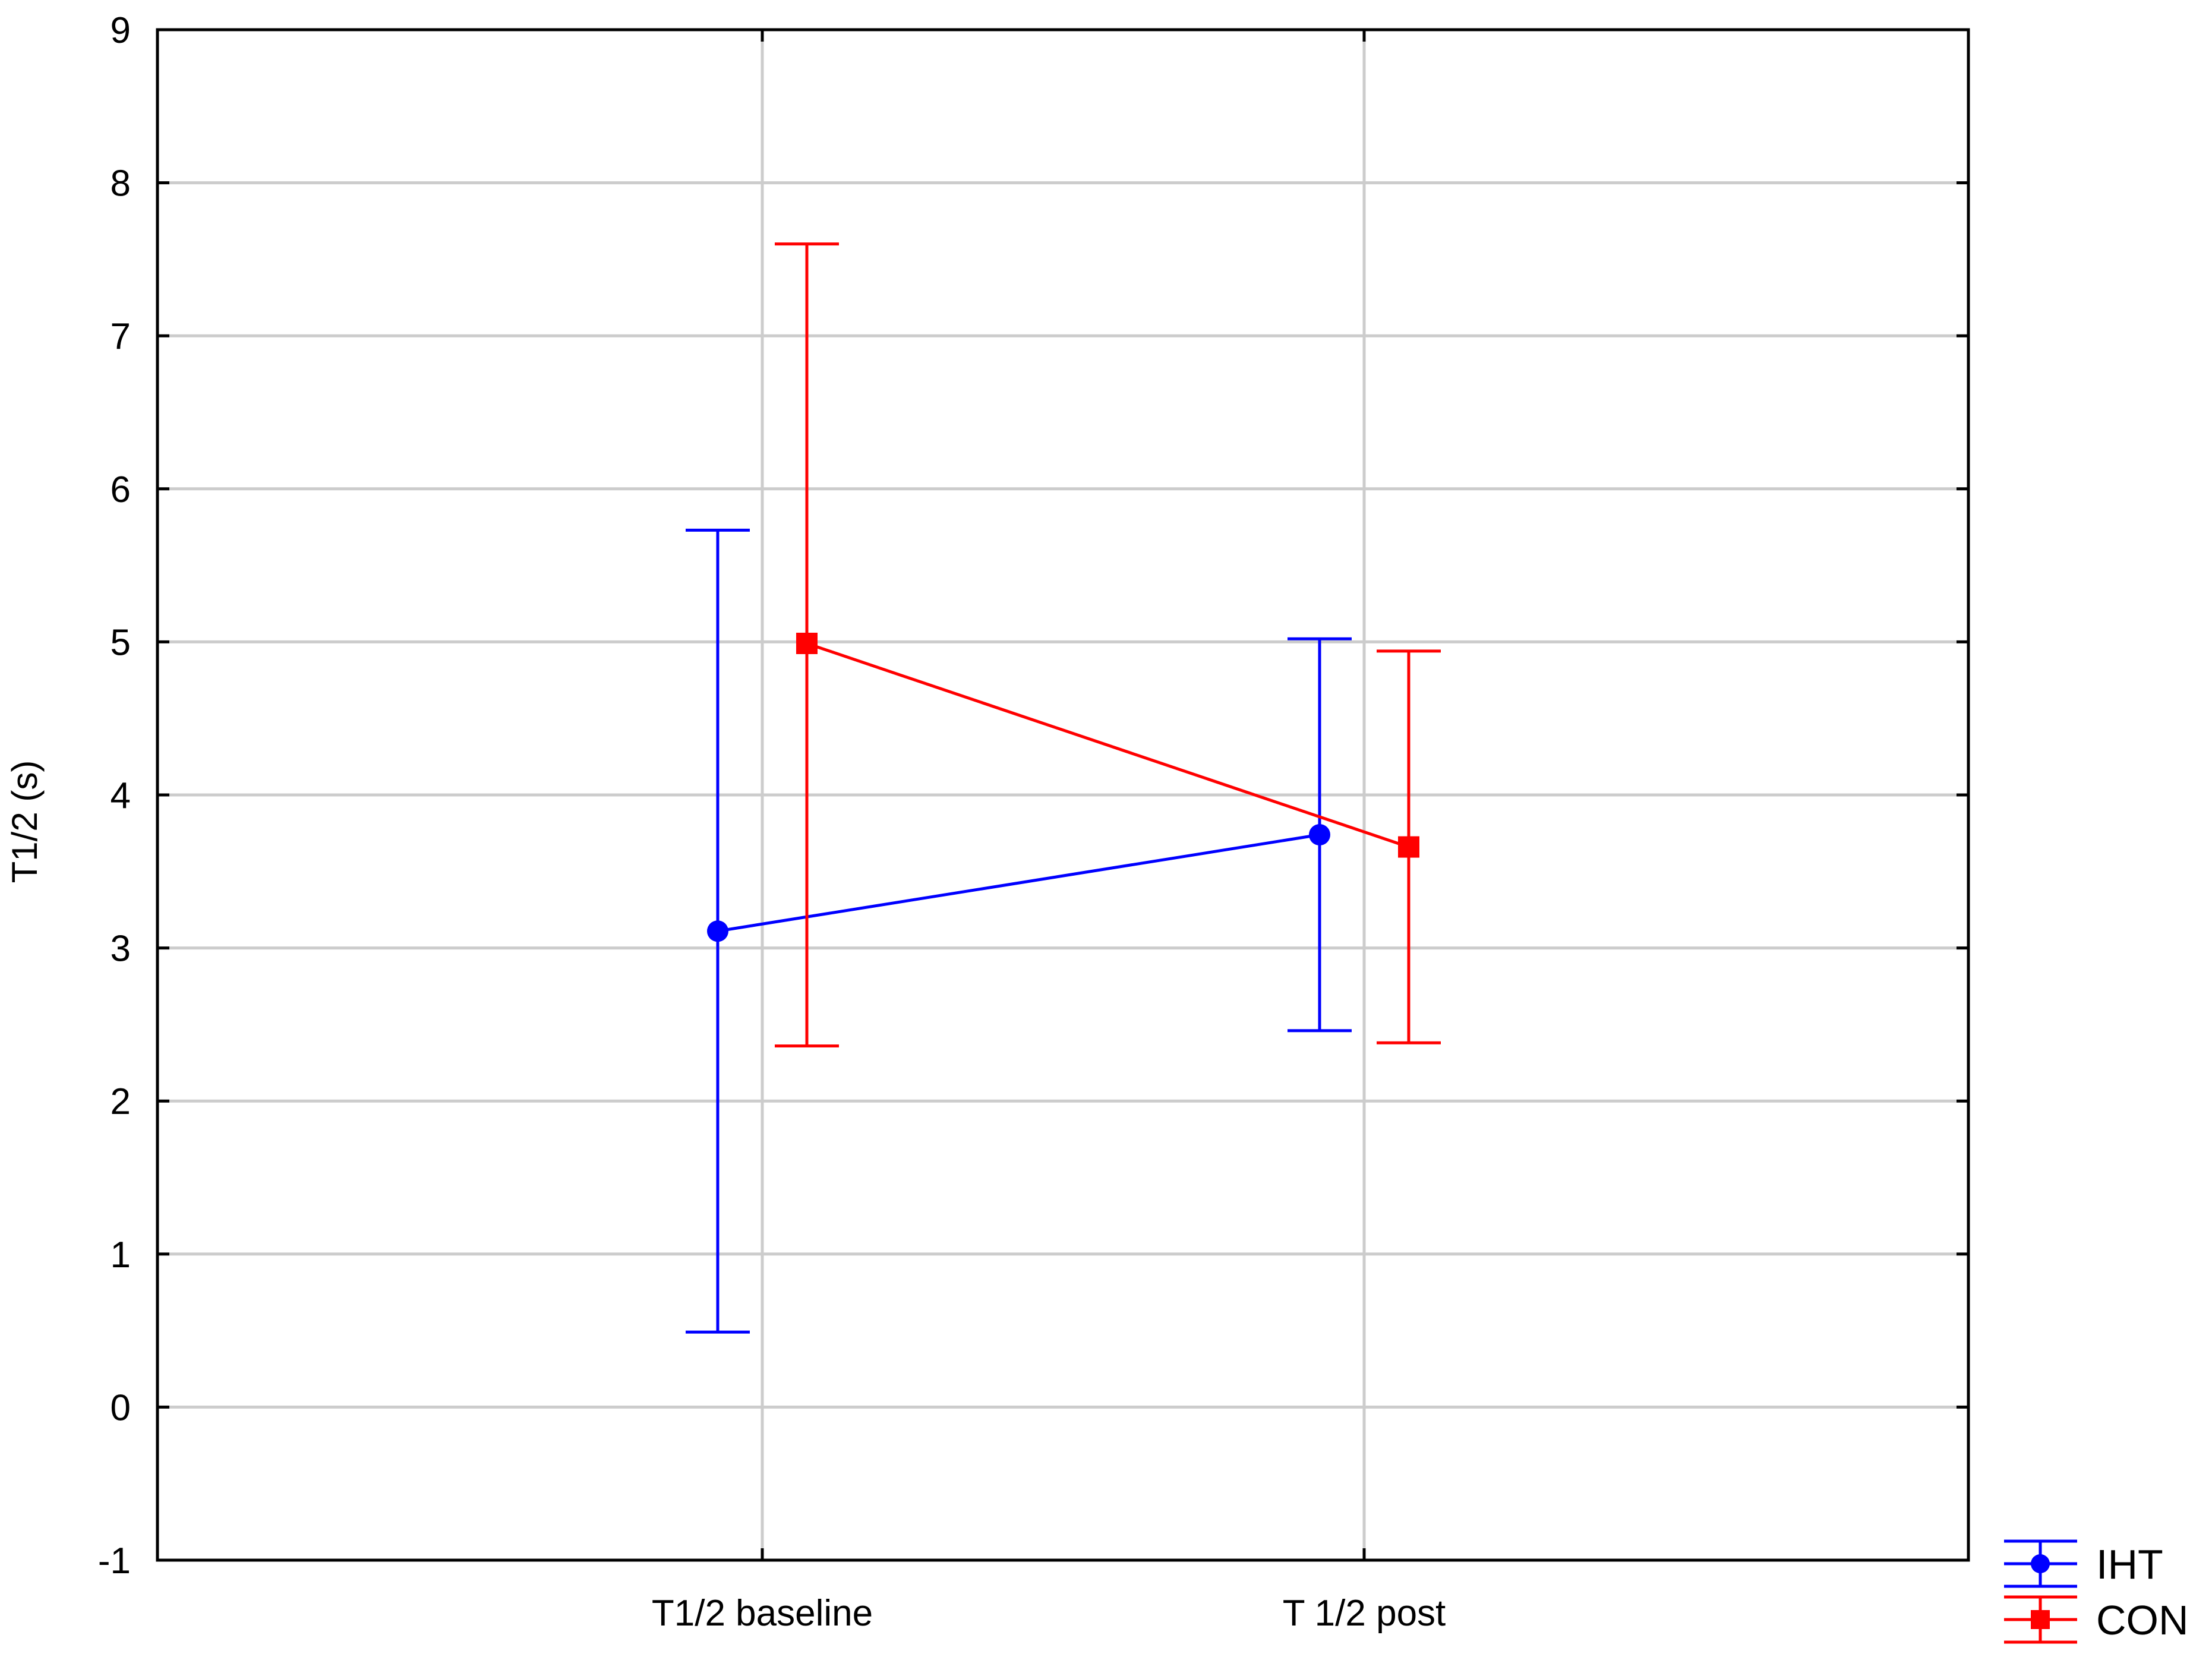  I want to click on series-iht, so click(1019, 931).